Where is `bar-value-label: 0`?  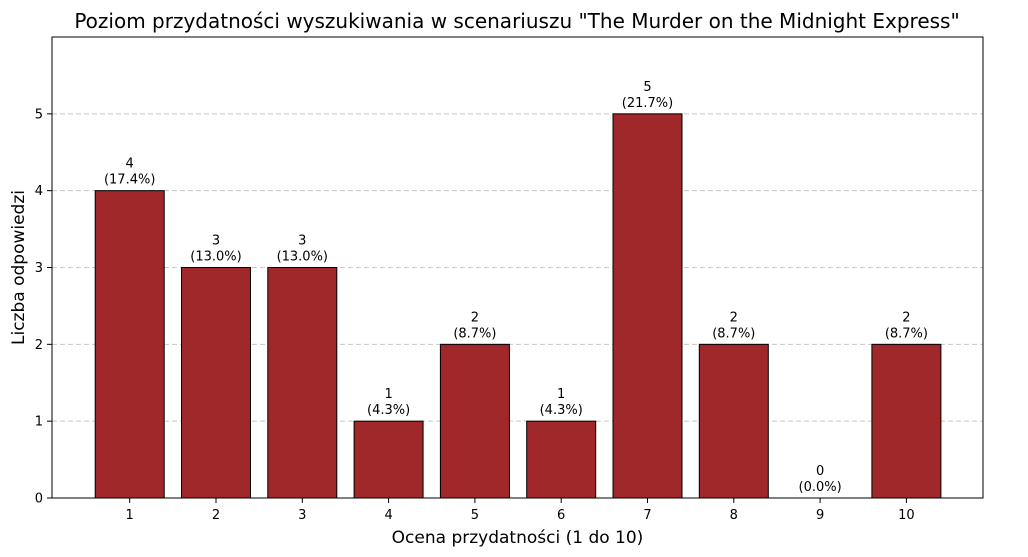 bar-value-label: 0 is located at coordinates (820, 471).